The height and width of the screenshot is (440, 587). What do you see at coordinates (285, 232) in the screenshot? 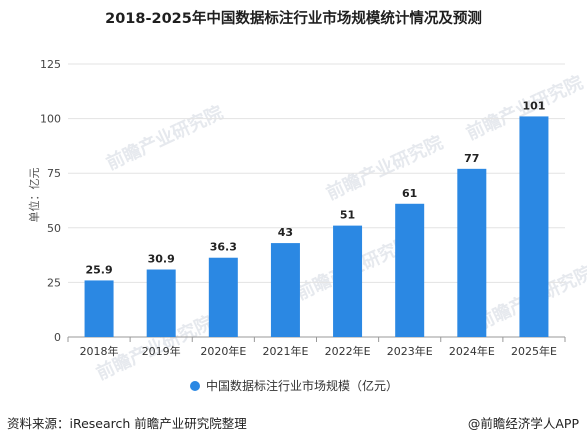
I see `data-label: 43` at bounding box center [285, 232].